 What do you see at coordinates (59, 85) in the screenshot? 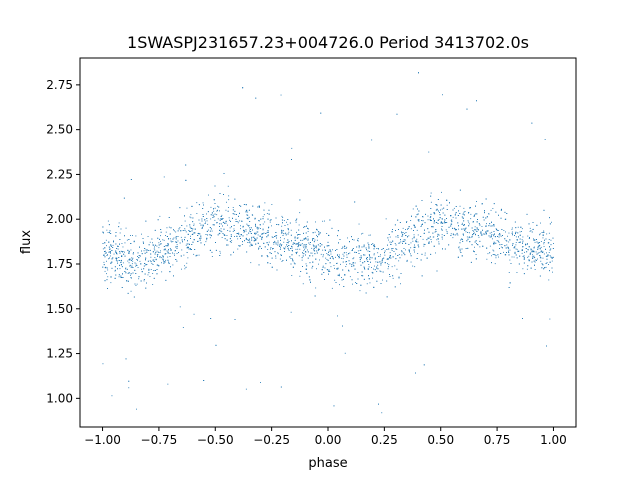
I see `y-tick-label: 2.75` at bounding box center [59, 85].